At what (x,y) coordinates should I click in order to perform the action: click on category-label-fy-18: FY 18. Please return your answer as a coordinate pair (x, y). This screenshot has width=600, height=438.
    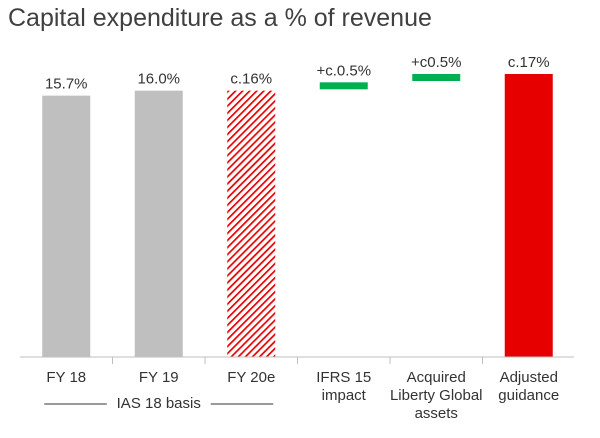
    Looking at the image, I should click on (66, 377).